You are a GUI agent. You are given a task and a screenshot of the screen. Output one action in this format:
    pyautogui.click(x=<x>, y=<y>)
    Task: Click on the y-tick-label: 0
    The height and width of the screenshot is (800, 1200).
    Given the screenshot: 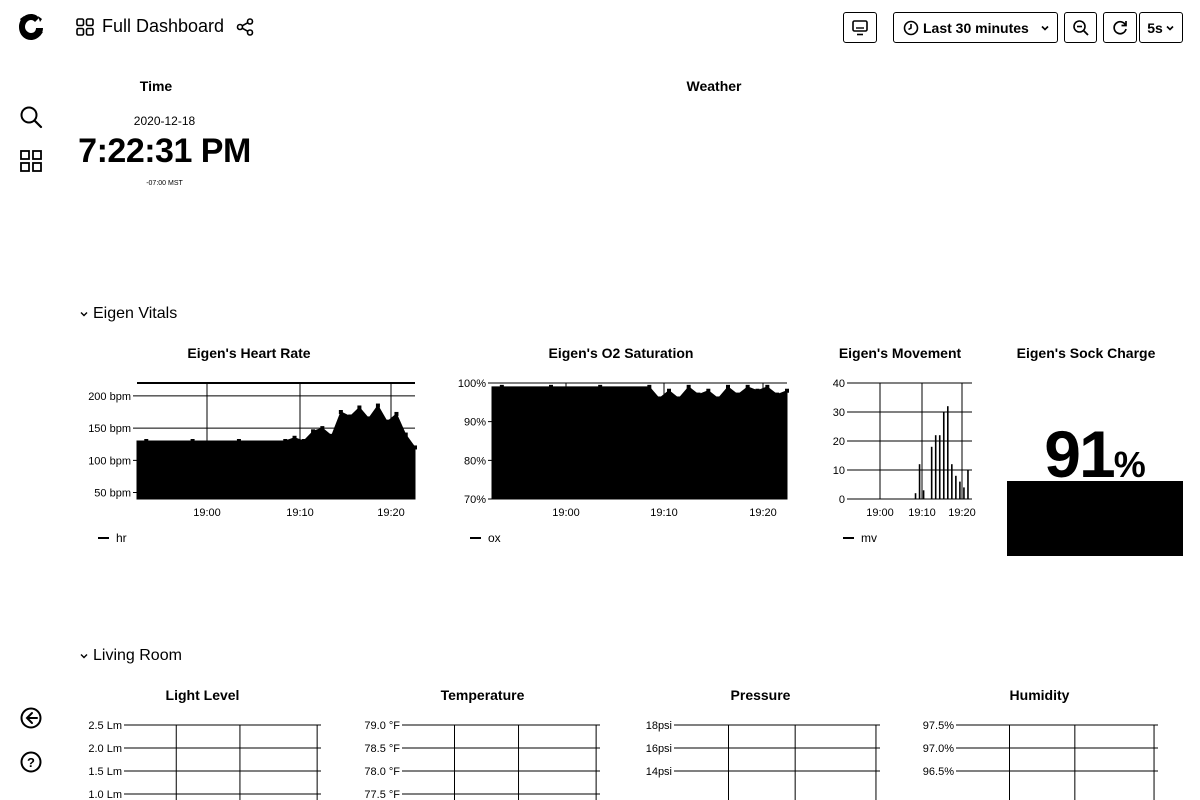 What is the action you would take?
    pyautogui.click(x=842, y=500)
    